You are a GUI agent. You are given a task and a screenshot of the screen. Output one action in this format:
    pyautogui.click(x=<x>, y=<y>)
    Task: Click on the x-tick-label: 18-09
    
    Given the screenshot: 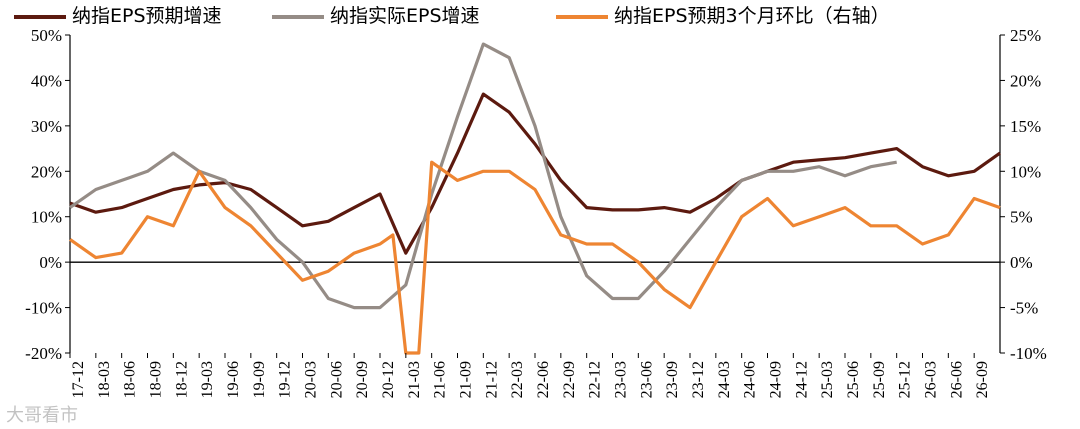 What is the action you would take?
    pyautogui.click(x=155, y=379)
    